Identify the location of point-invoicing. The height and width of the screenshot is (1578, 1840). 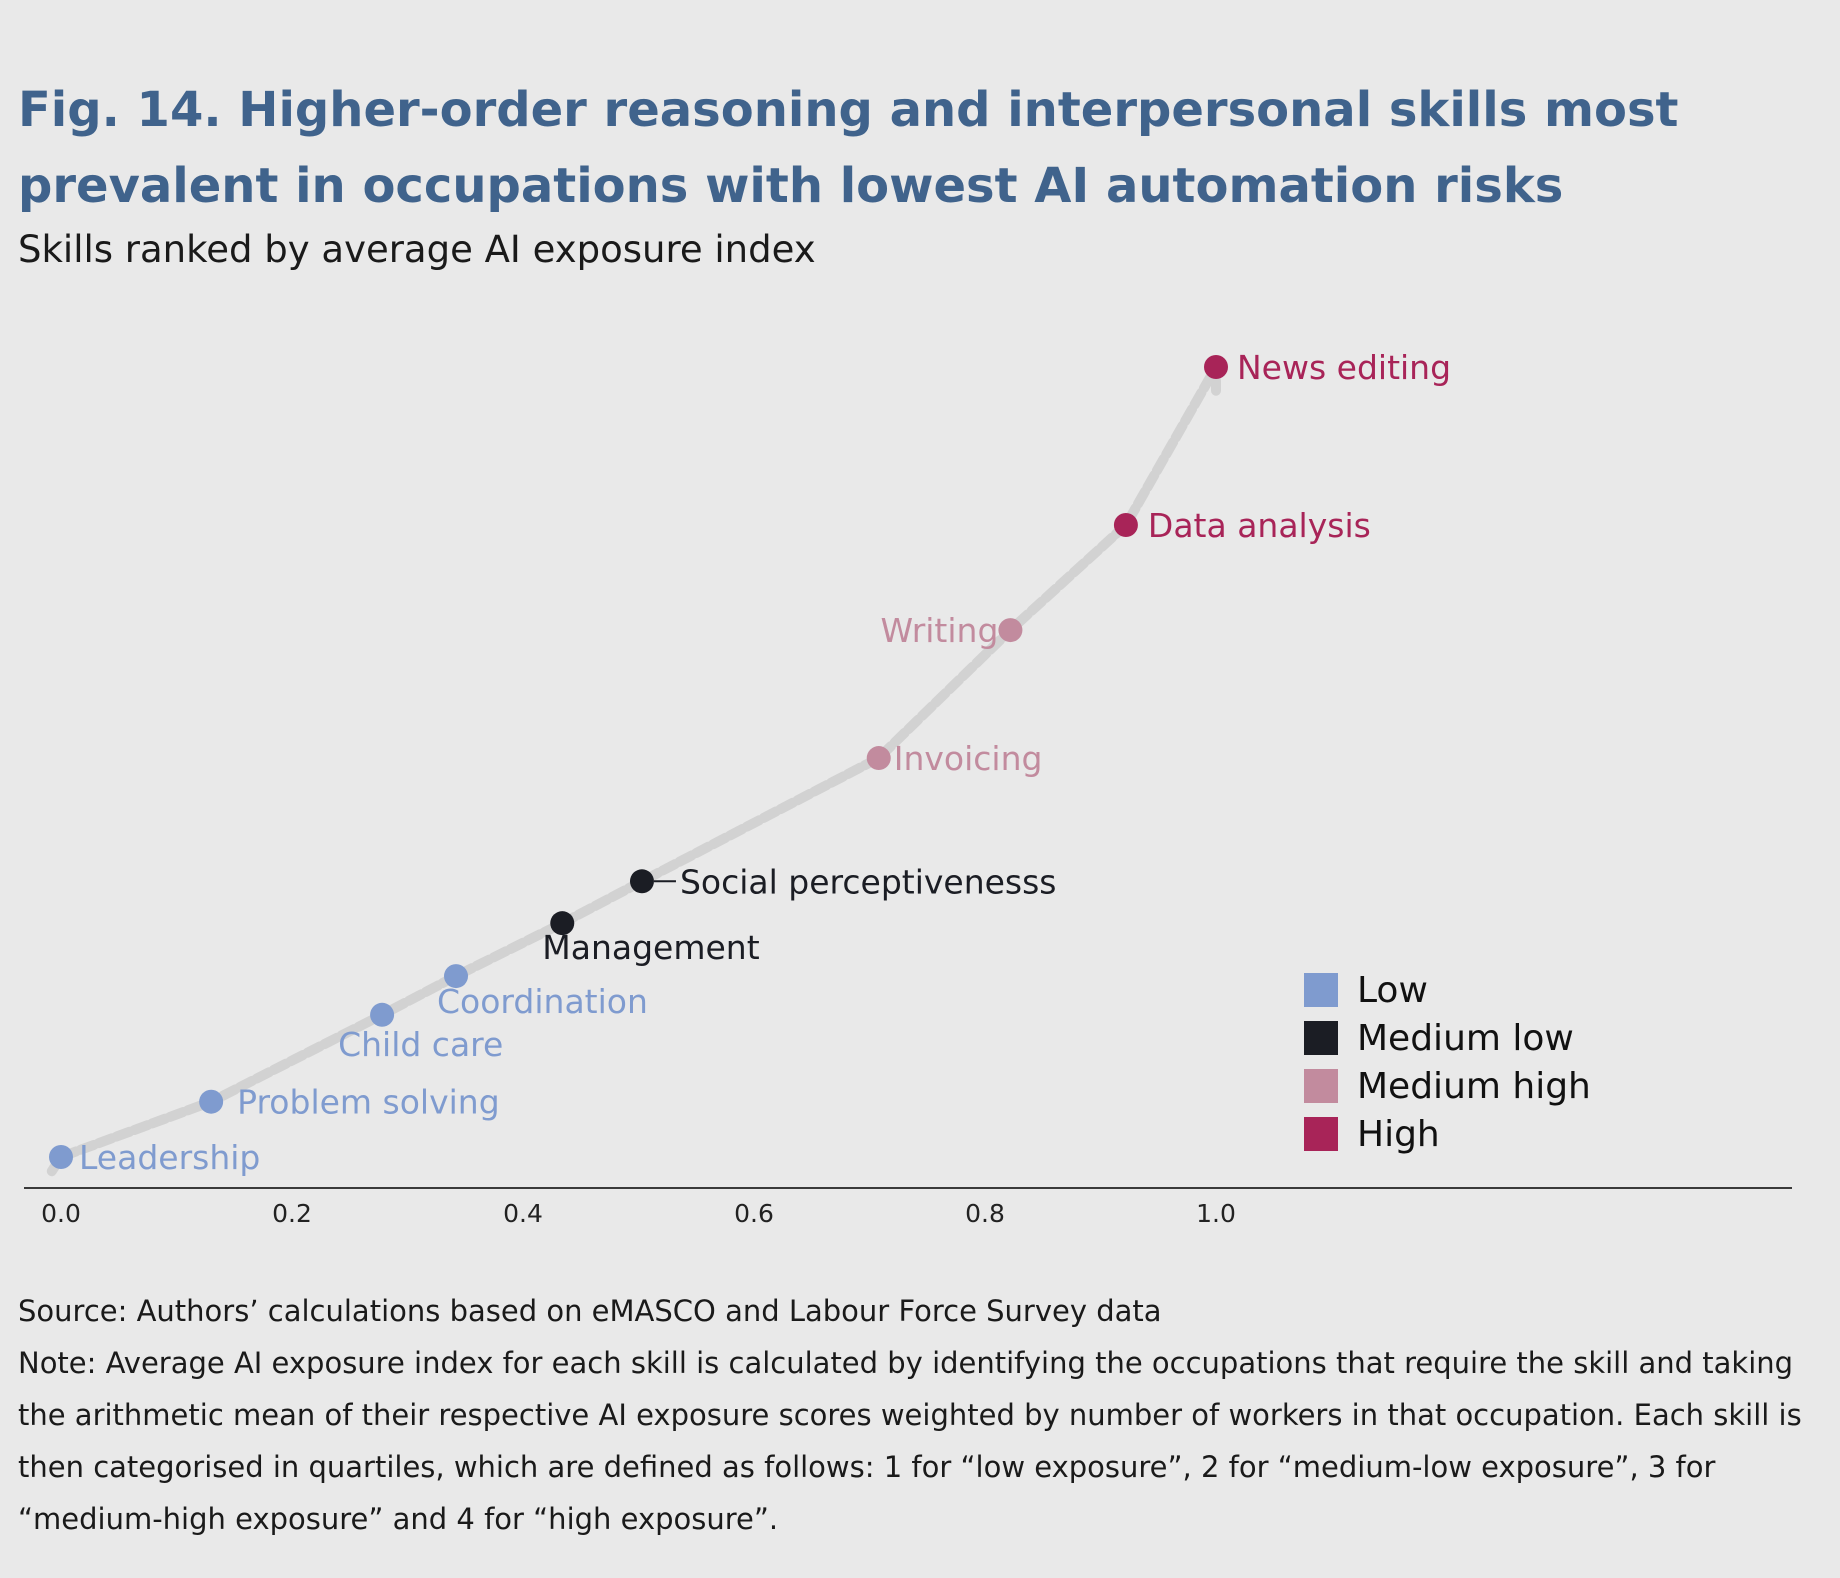
(878, 758).